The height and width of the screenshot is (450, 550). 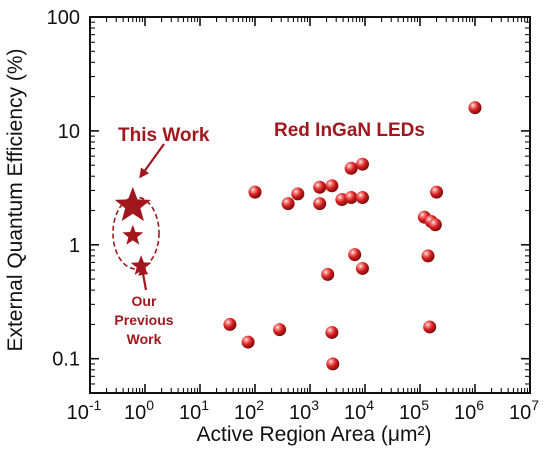 I want to click on arrow-previous-work, so click(x=143, y=278).